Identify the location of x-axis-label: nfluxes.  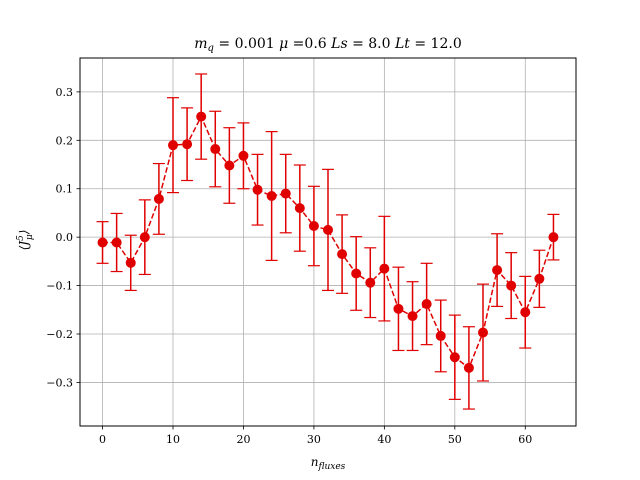
(328, 463).